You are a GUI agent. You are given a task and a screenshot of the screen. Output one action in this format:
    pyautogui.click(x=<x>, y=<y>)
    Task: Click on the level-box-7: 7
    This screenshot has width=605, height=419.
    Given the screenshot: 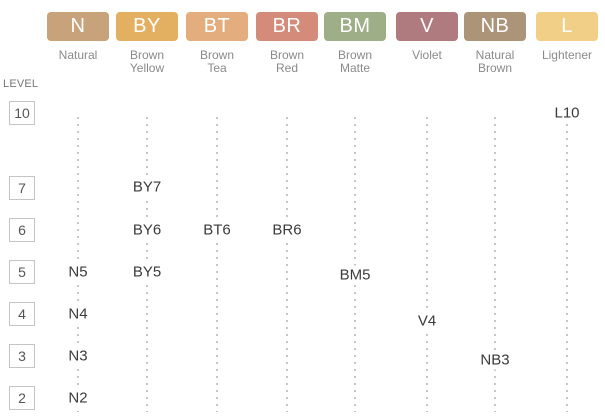 What is the action you would take?
    pyautogui.click(x=22, y=188)
    